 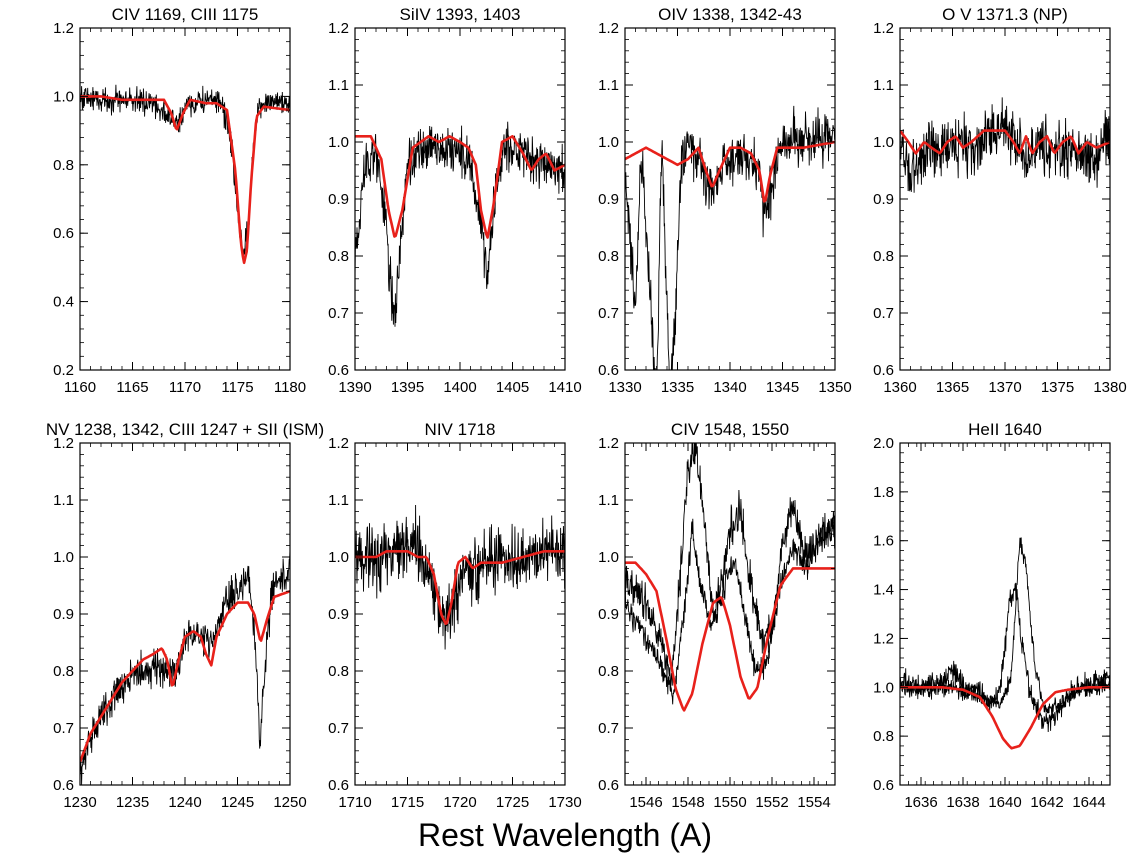 I want to click on y-tick-label: 0.2, so click(x=63, y=370).